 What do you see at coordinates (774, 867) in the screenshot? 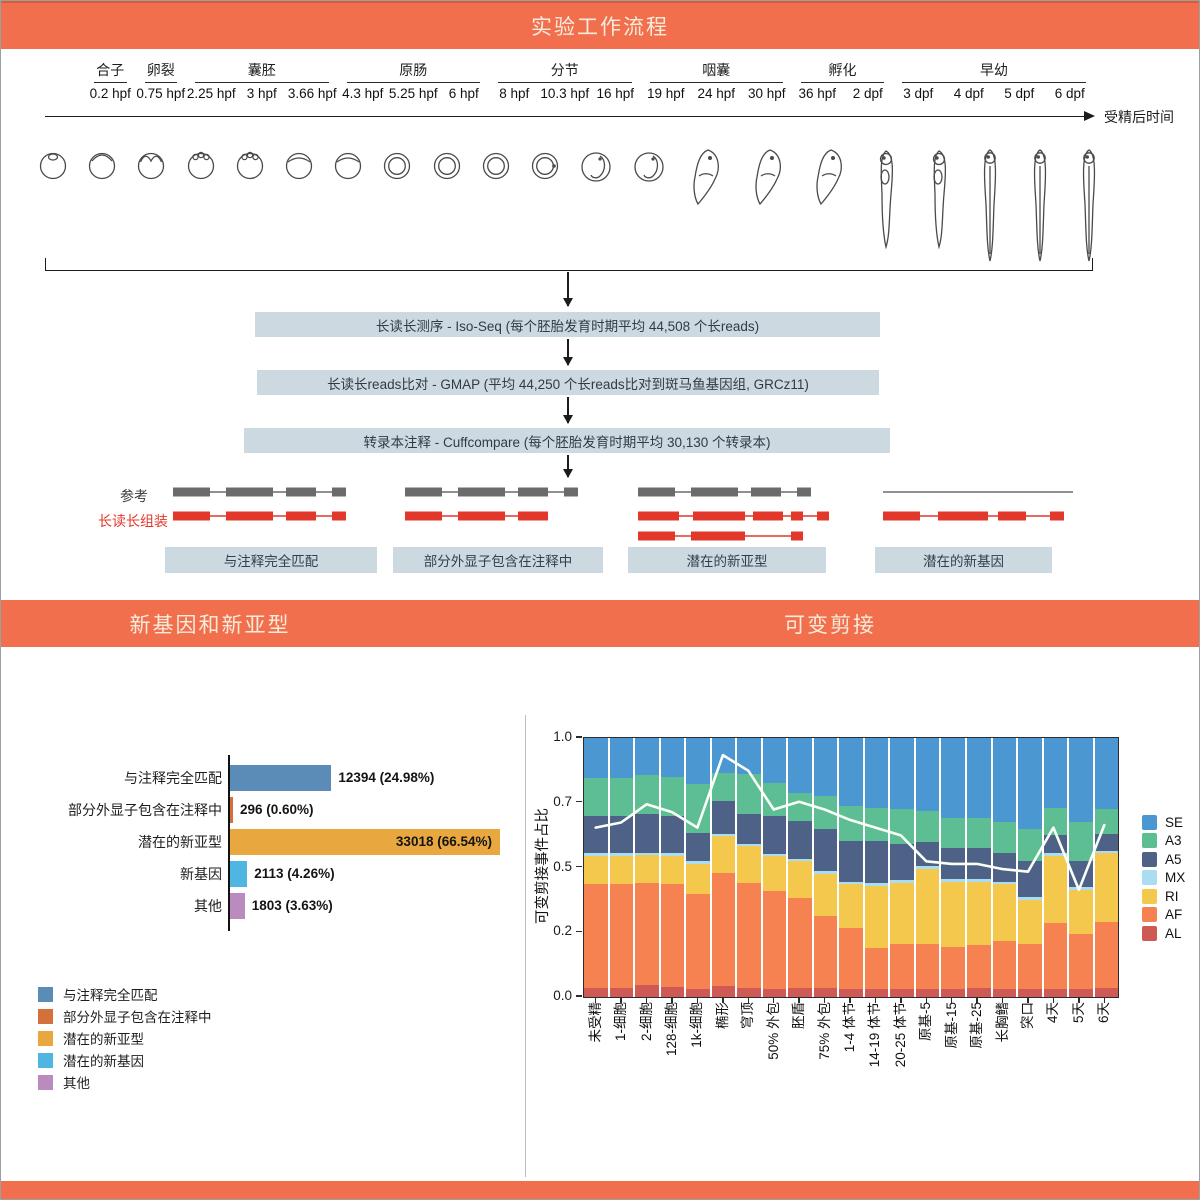
I see `stacked-bar-50% 外包` at bounding box center [774, 867].